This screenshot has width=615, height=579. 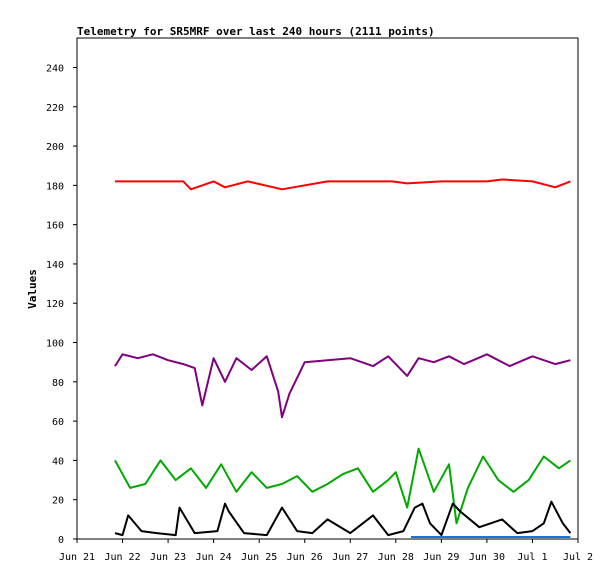 What do you see at coordinates (487, 557) in the screenshot?
I see `x-tick-label: Jun 30` at bounding box center [487, 557].